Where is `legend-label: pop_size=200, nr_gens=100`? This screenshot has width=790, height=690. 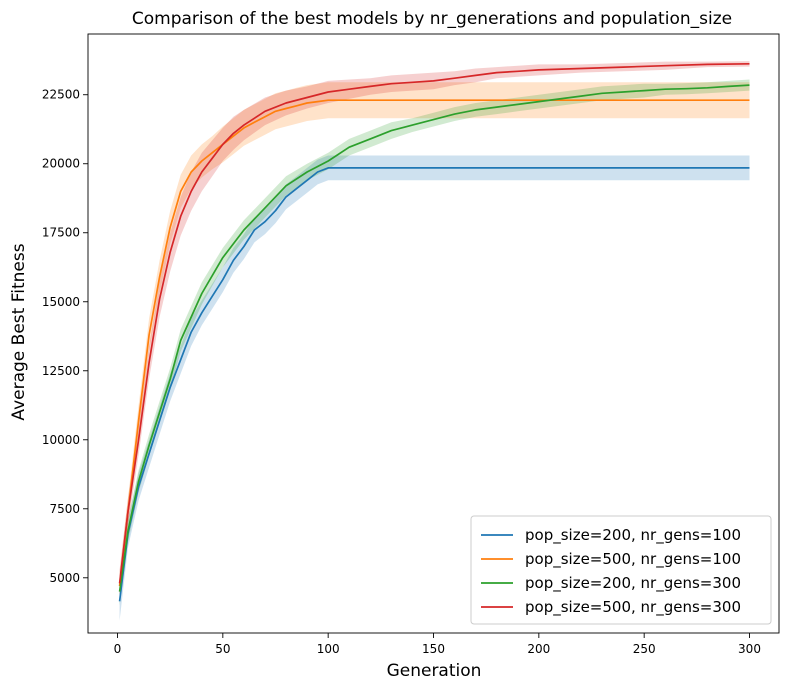 legend-label: pop_size=200, nr_gens=100 is located at coordinates (633, 535).